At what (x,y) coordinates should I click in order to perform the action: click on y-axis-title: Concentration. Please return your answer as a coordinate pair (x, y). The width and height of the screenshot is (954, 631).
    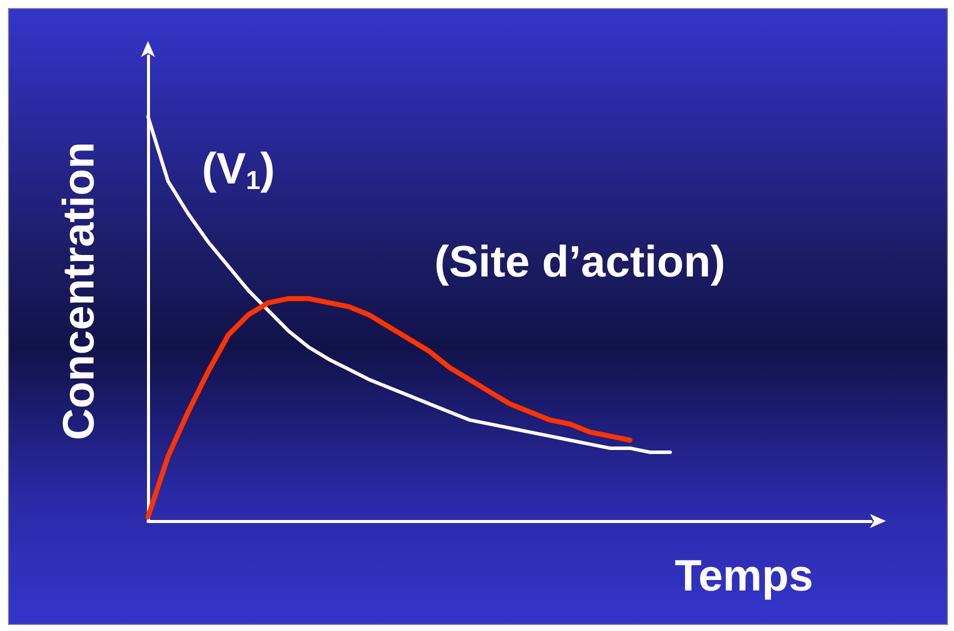
    Looking at the image, I should click on (79, 291).